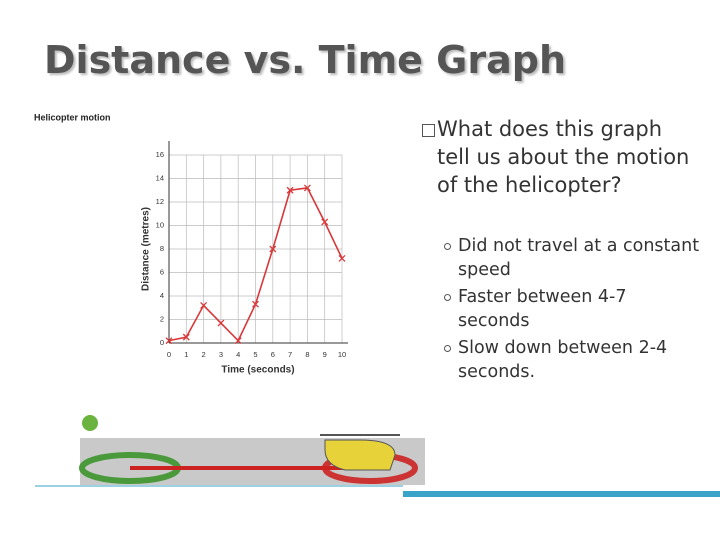 The width and height of the screenshot is (720, 540). What do you see at coordinates (573, 258) in the screenshot?
I see `point: Did not travel at a constant speed` at bounding box center [573, 258].